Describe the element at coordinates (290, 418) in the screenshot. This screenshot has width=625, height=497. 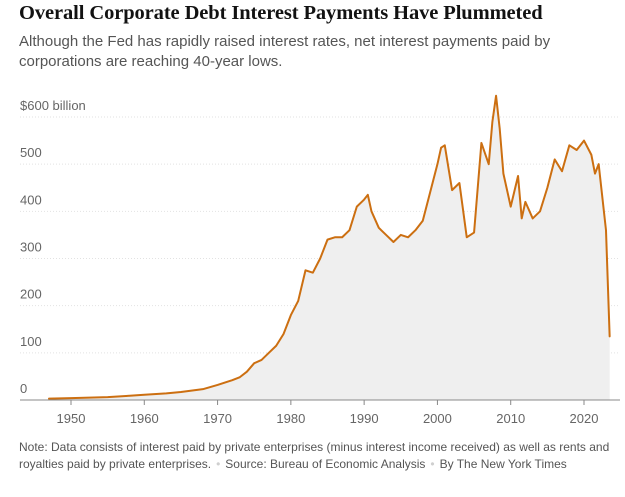
I see `x-tick-label: 1980` at that location.